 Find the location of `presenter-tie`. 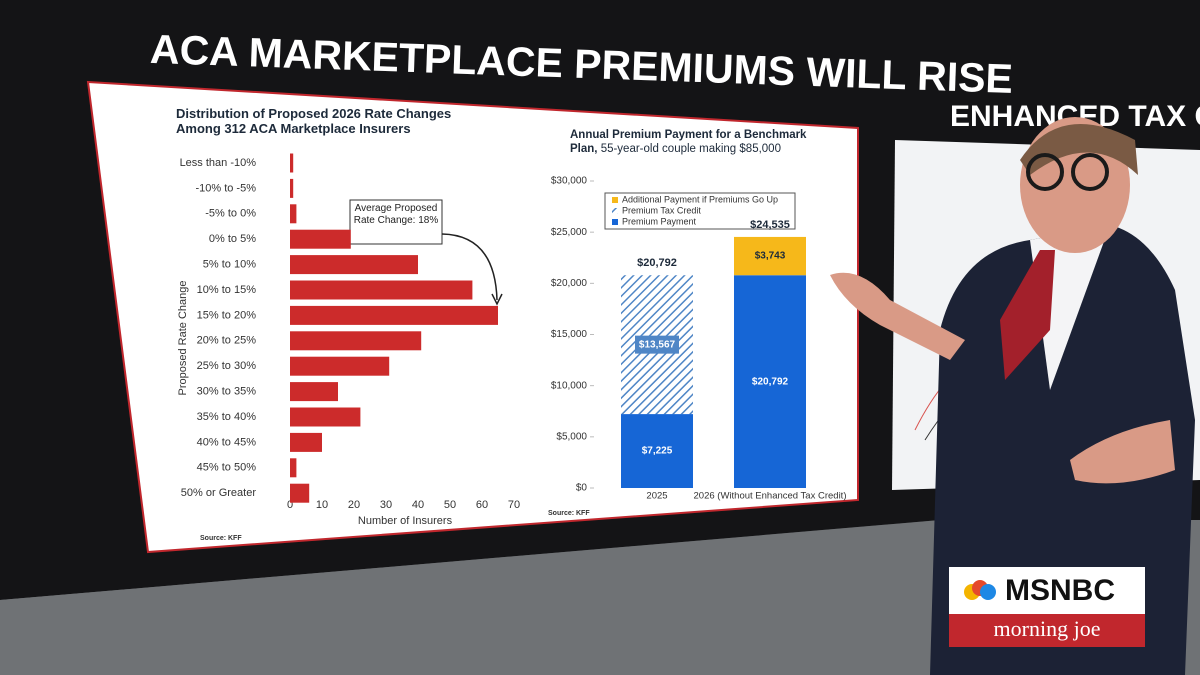

presenter-tie is located at coordinates (1027, 315).